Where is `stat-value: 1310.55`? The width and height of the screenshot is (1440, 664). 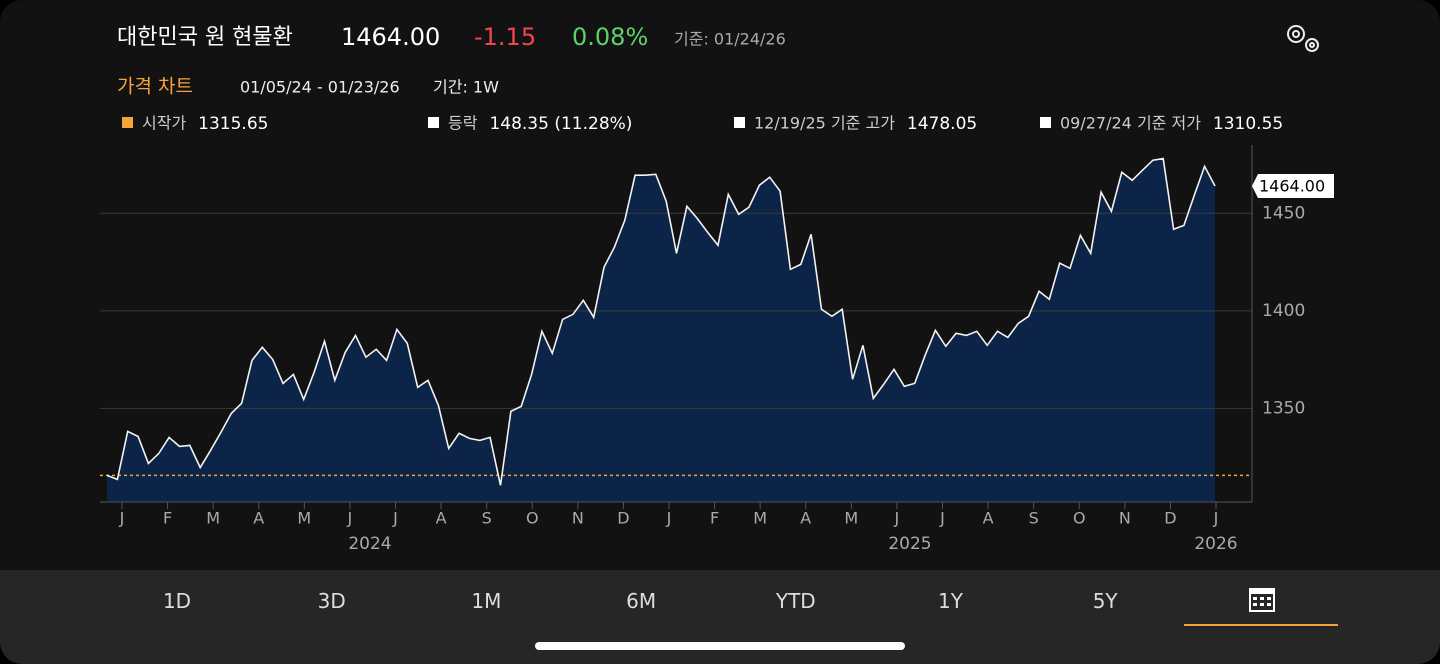
stat-value: 1310.55 is located at coordinates (1248, 124).